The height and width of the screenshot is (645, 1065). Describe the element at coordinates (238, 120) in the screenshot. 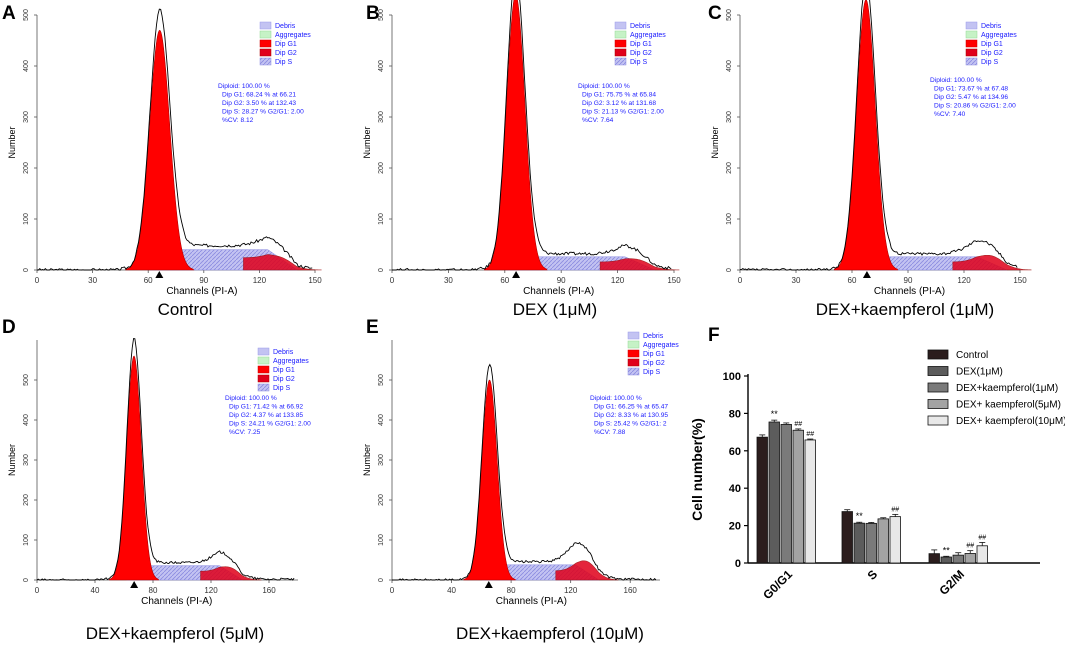

I see `stats-line: %CV: 8.12` at that location.